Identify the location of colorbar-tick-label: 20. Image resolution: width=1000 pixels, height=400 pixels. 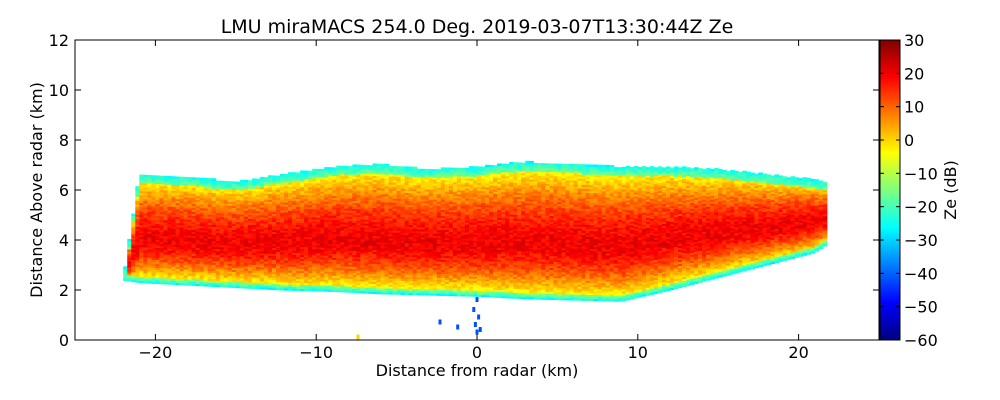
(914, 73).